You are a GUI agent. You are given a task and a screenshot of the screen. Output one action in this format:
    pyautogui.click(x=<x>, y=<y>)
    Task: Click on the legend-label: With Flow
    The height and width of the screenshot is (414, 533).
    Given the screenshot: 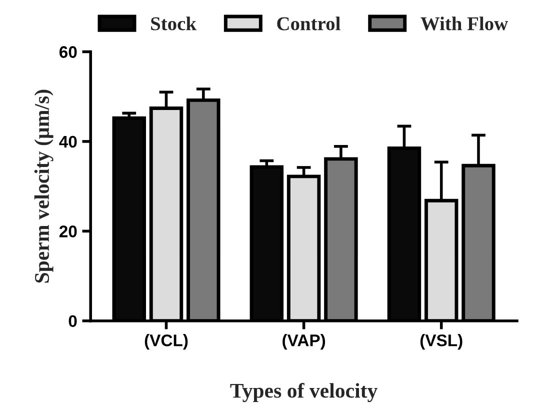 What is the action you would take?
    pyautogui.click(x=464, y=23)
    